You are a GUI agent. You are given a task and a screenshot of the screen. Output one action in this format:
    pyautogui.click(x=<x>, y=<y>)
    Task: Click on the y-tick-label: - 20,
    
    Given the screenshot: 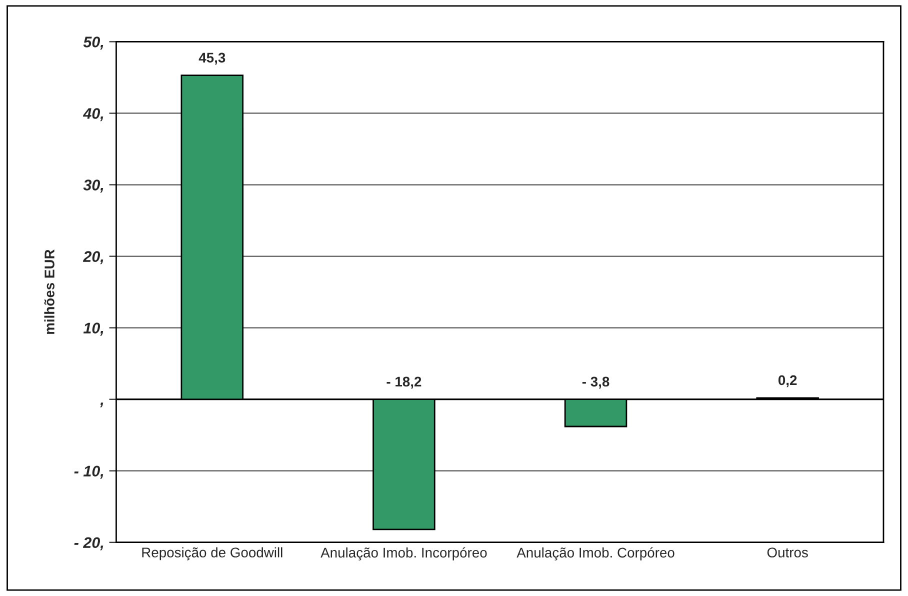 What is the action you would take?
    pyautogui.click(x=89, y=543)
    